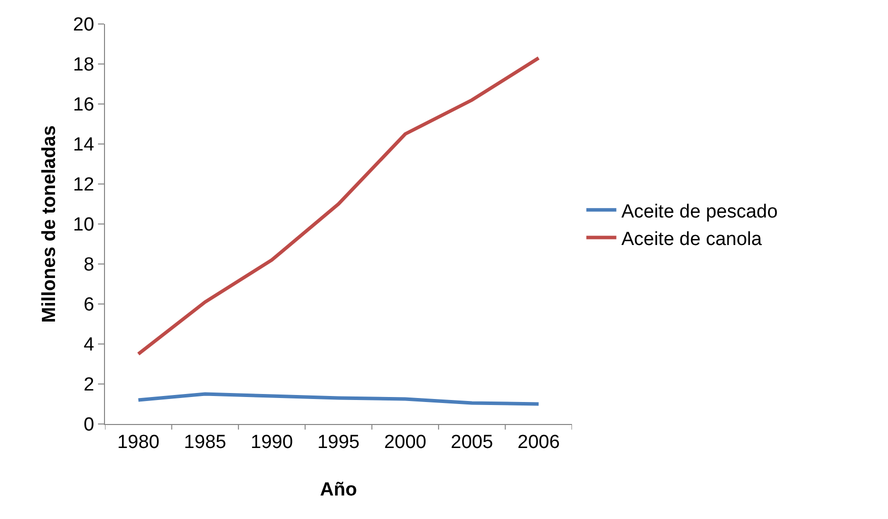 The image size is (888, 519). What do you see at coordinates (699, 211) in the screenshot?
I see `legend-label: Aceite de pescado` at bounding box center [699, 211].